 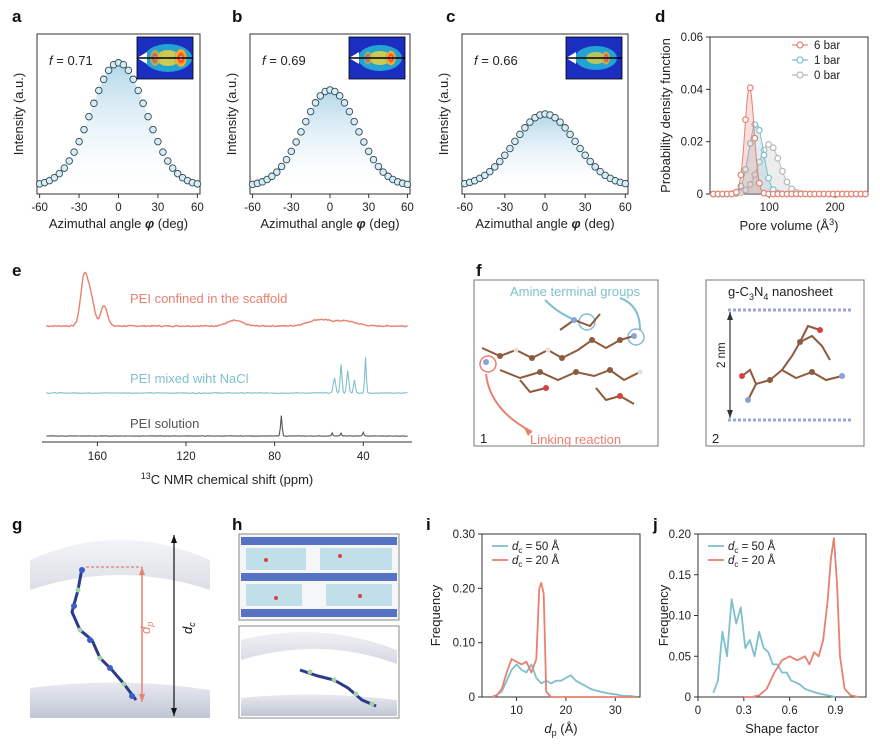 What do you see at coordinates (782, 728) in the screenshot?
I see `x-axis-label: Shape factor` at bounding box center [782, 728].